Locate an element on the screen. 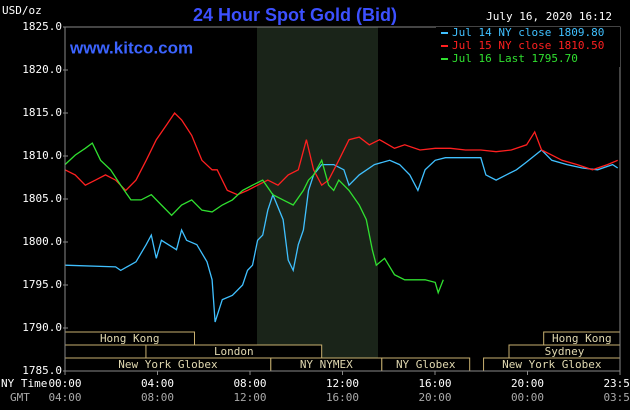  y-tick-label: 1805.0 is located at coordinates (42, 198).